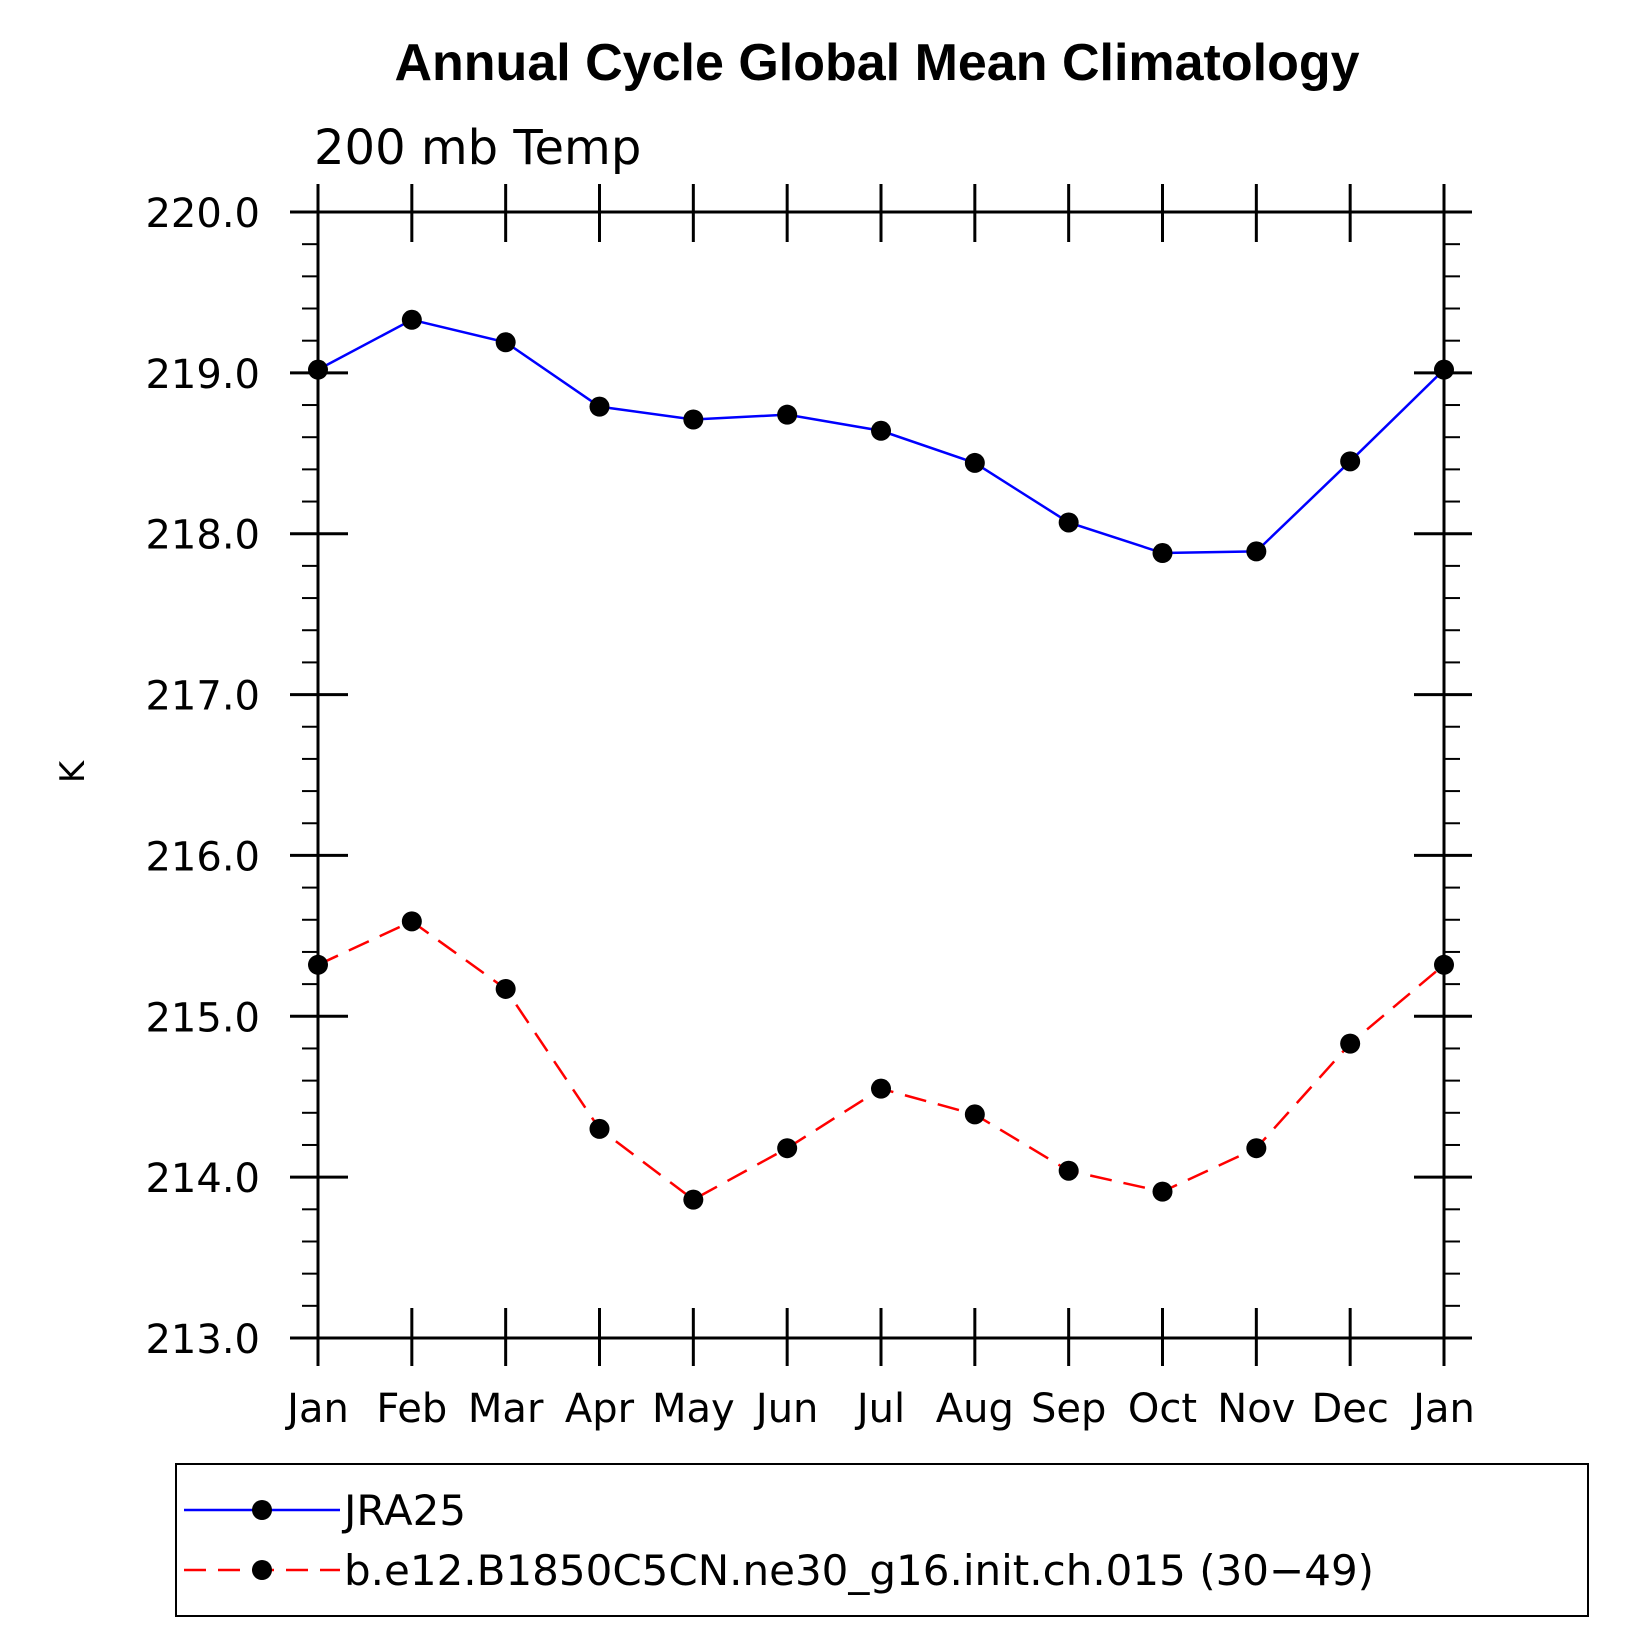 This screenshot has width=1636, height=1636. Describe the element at coordinates (202, 1340) in the screenshot. I see `y-tick-label: 213.0` at that location.